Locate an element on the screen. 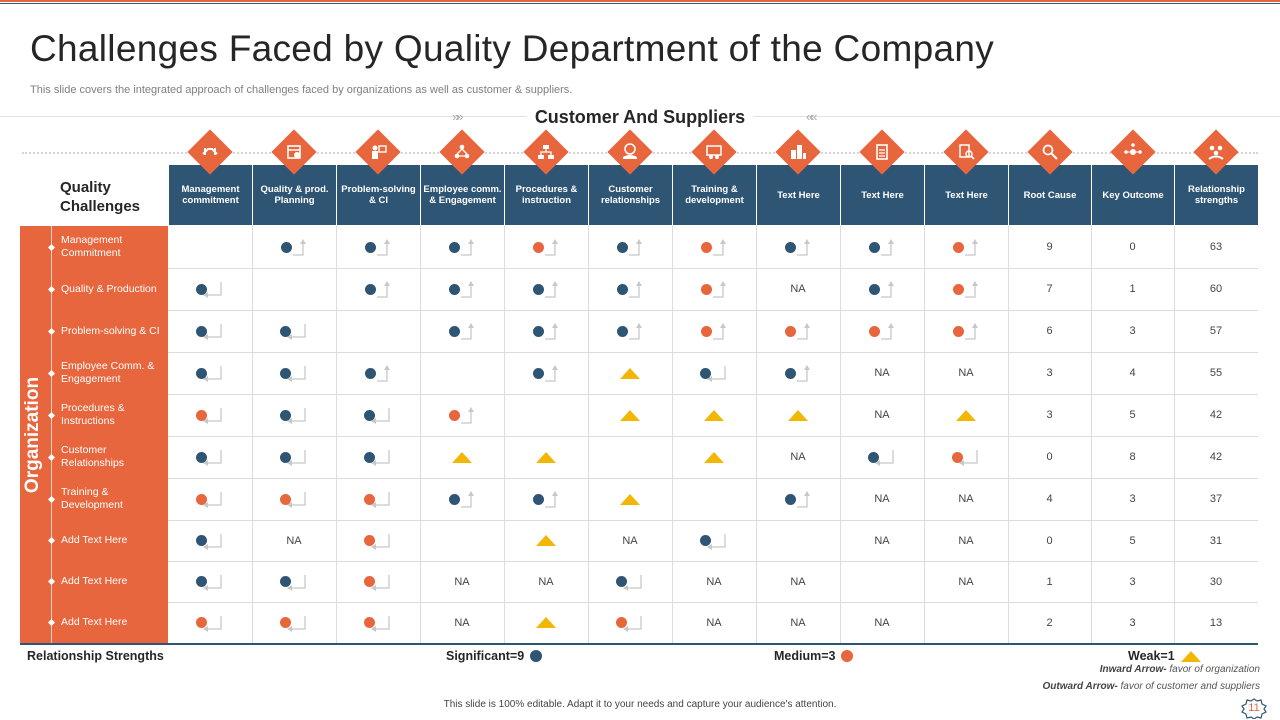  key-outcome-icon is located at coordinates (1132, 152).